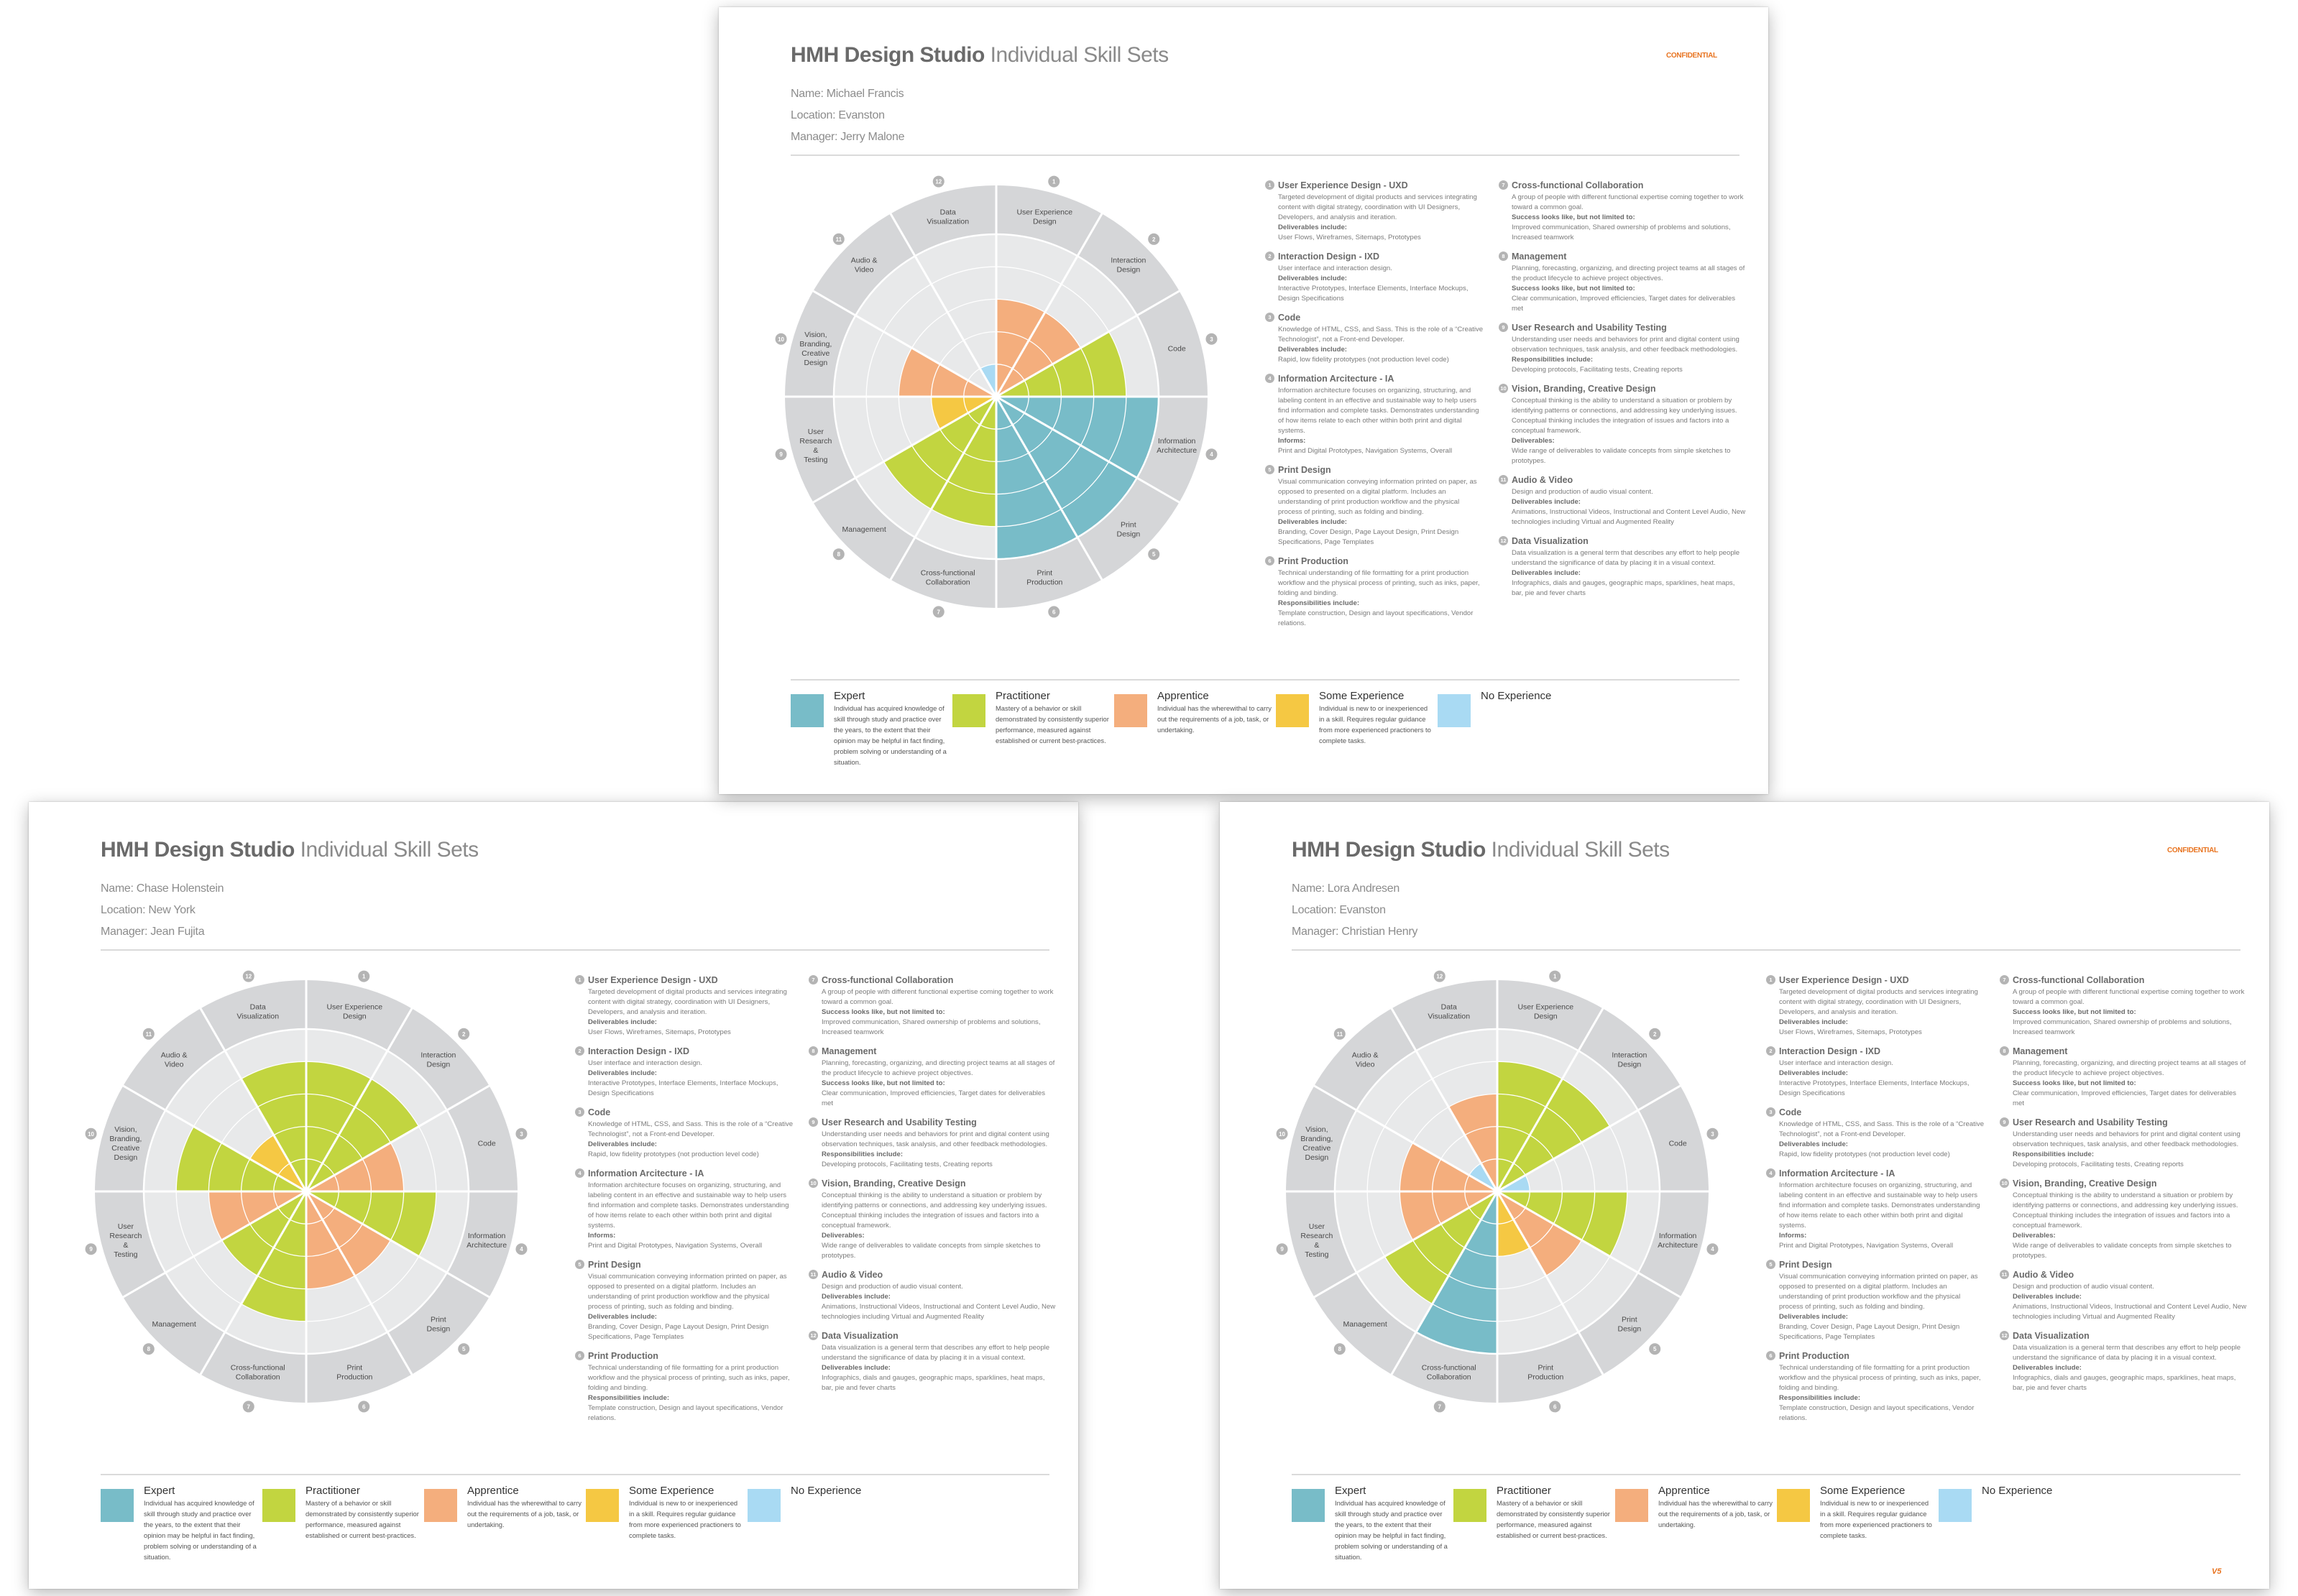 The height and width of the screenshot is (1596, 2298). What do you see at coordinates (2005, 1122) in the screenshot?
I see `skill-number-badge: 9` at bounding box center [2005, 1122].